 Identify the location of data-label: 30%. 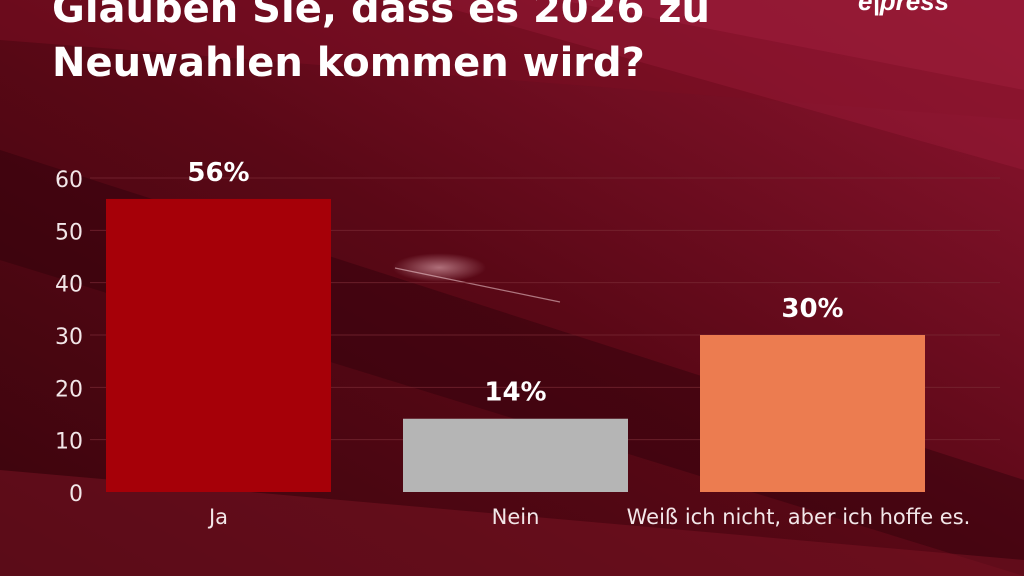
(812, 309).